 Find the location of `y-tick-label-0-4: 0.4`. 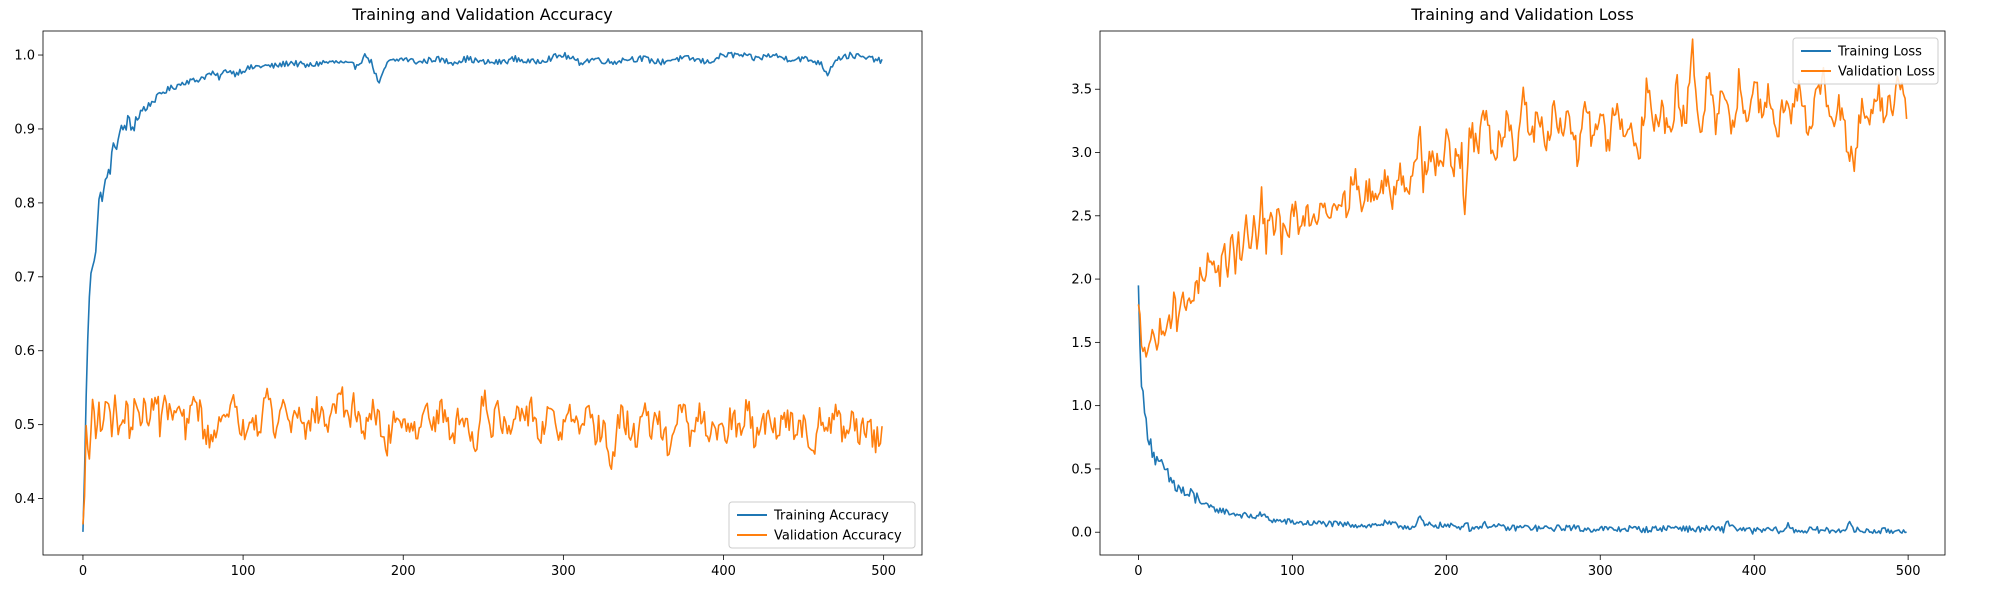

y-tick-label-0-4: 0.4 is located at coordinates (24, 499).